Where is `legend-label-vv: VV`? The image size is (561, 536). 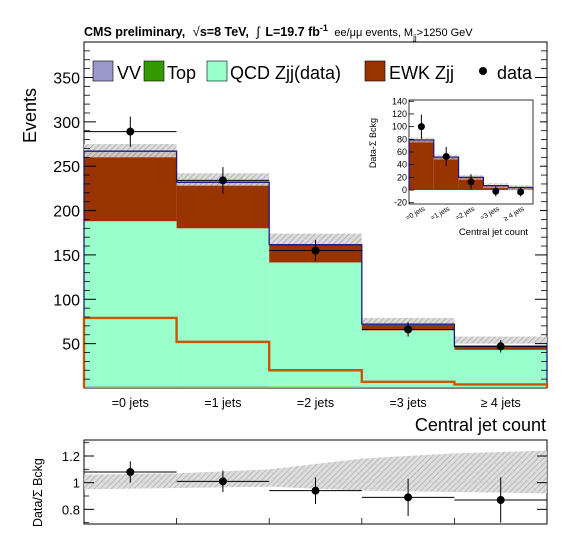 legend-label-vv: VV is located at coordinates (129, 73).